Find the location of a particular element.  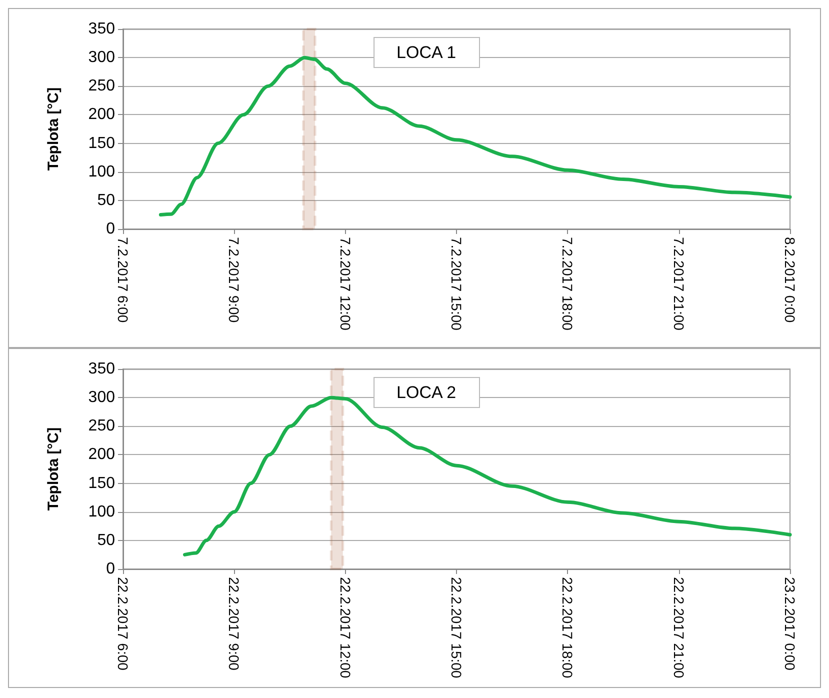

x-tick-label: 23.2.2017 0:00 is located at coordinates (790, 624).